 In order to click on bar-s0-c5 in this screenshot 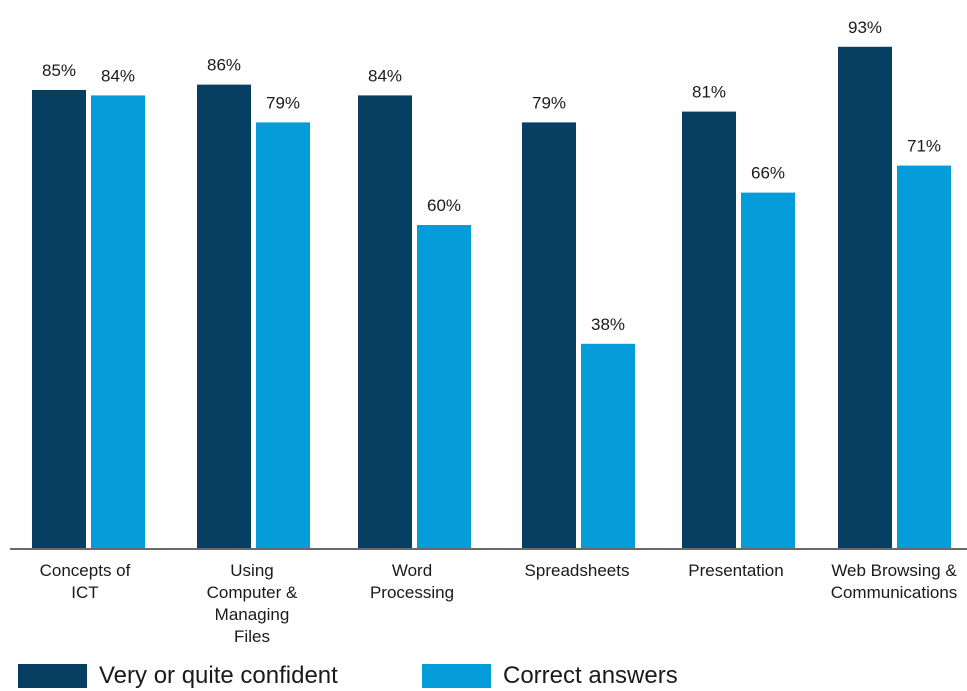, I will do `click(865, 298)`.